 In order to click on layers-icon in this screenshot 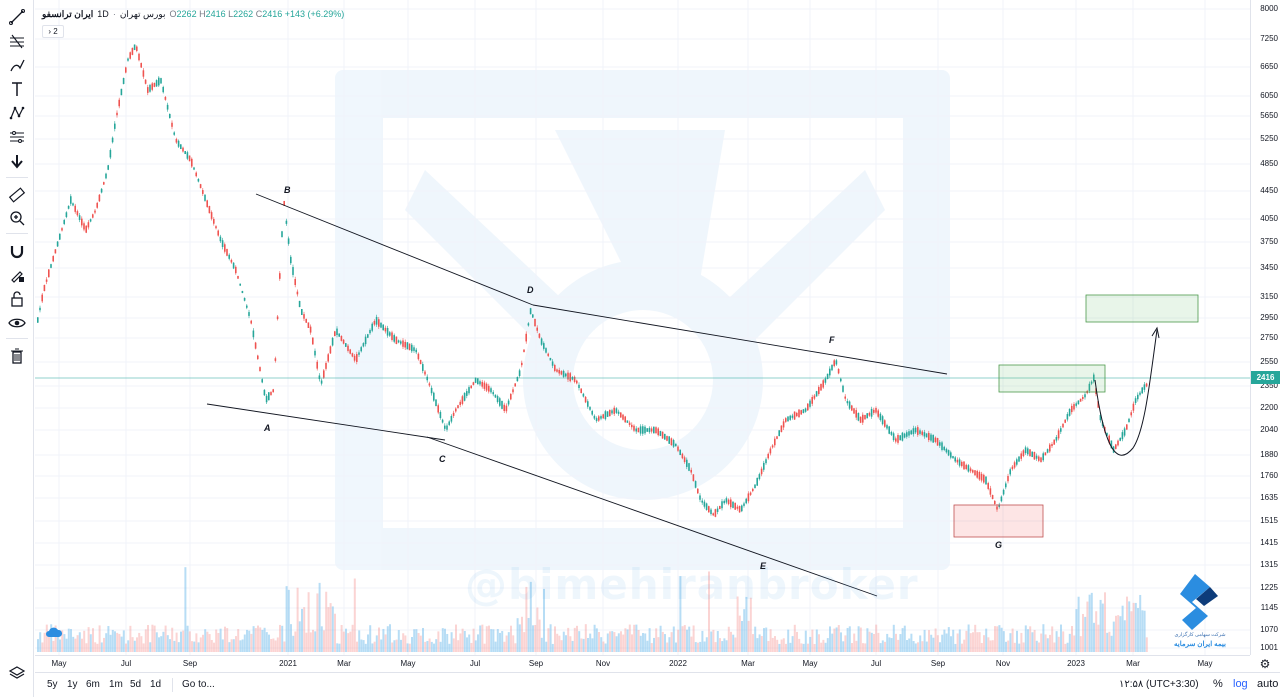, I will do `click(17, 673)`.